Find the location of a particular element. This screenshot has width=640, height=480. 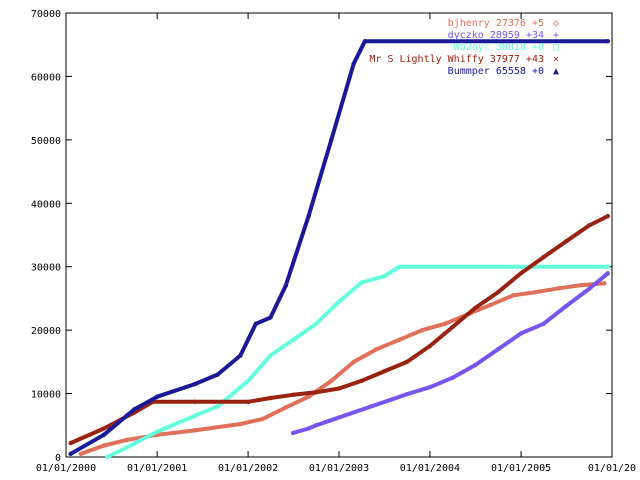

legend-entry-label: dyczko 28959 +34 is located at coordinates (496, 35).